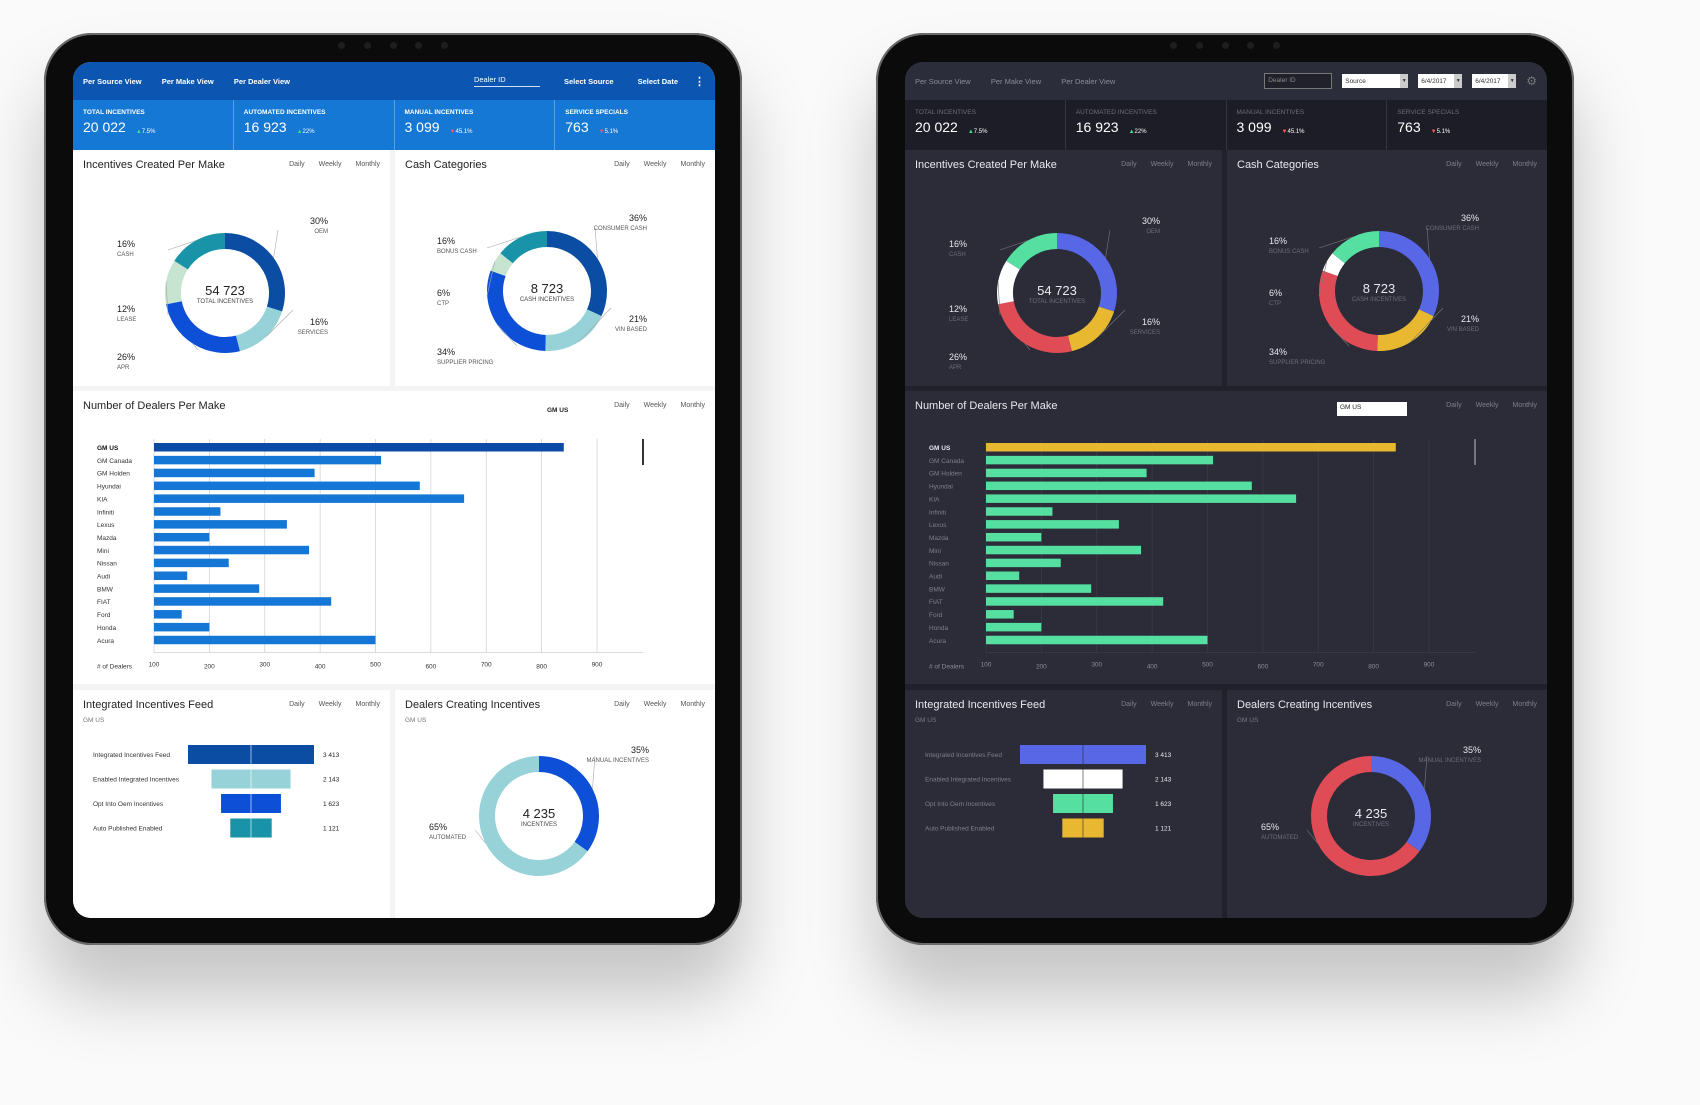  I want to click on date-to-select: 6/4/2017 ▼, so click(1494, 81).